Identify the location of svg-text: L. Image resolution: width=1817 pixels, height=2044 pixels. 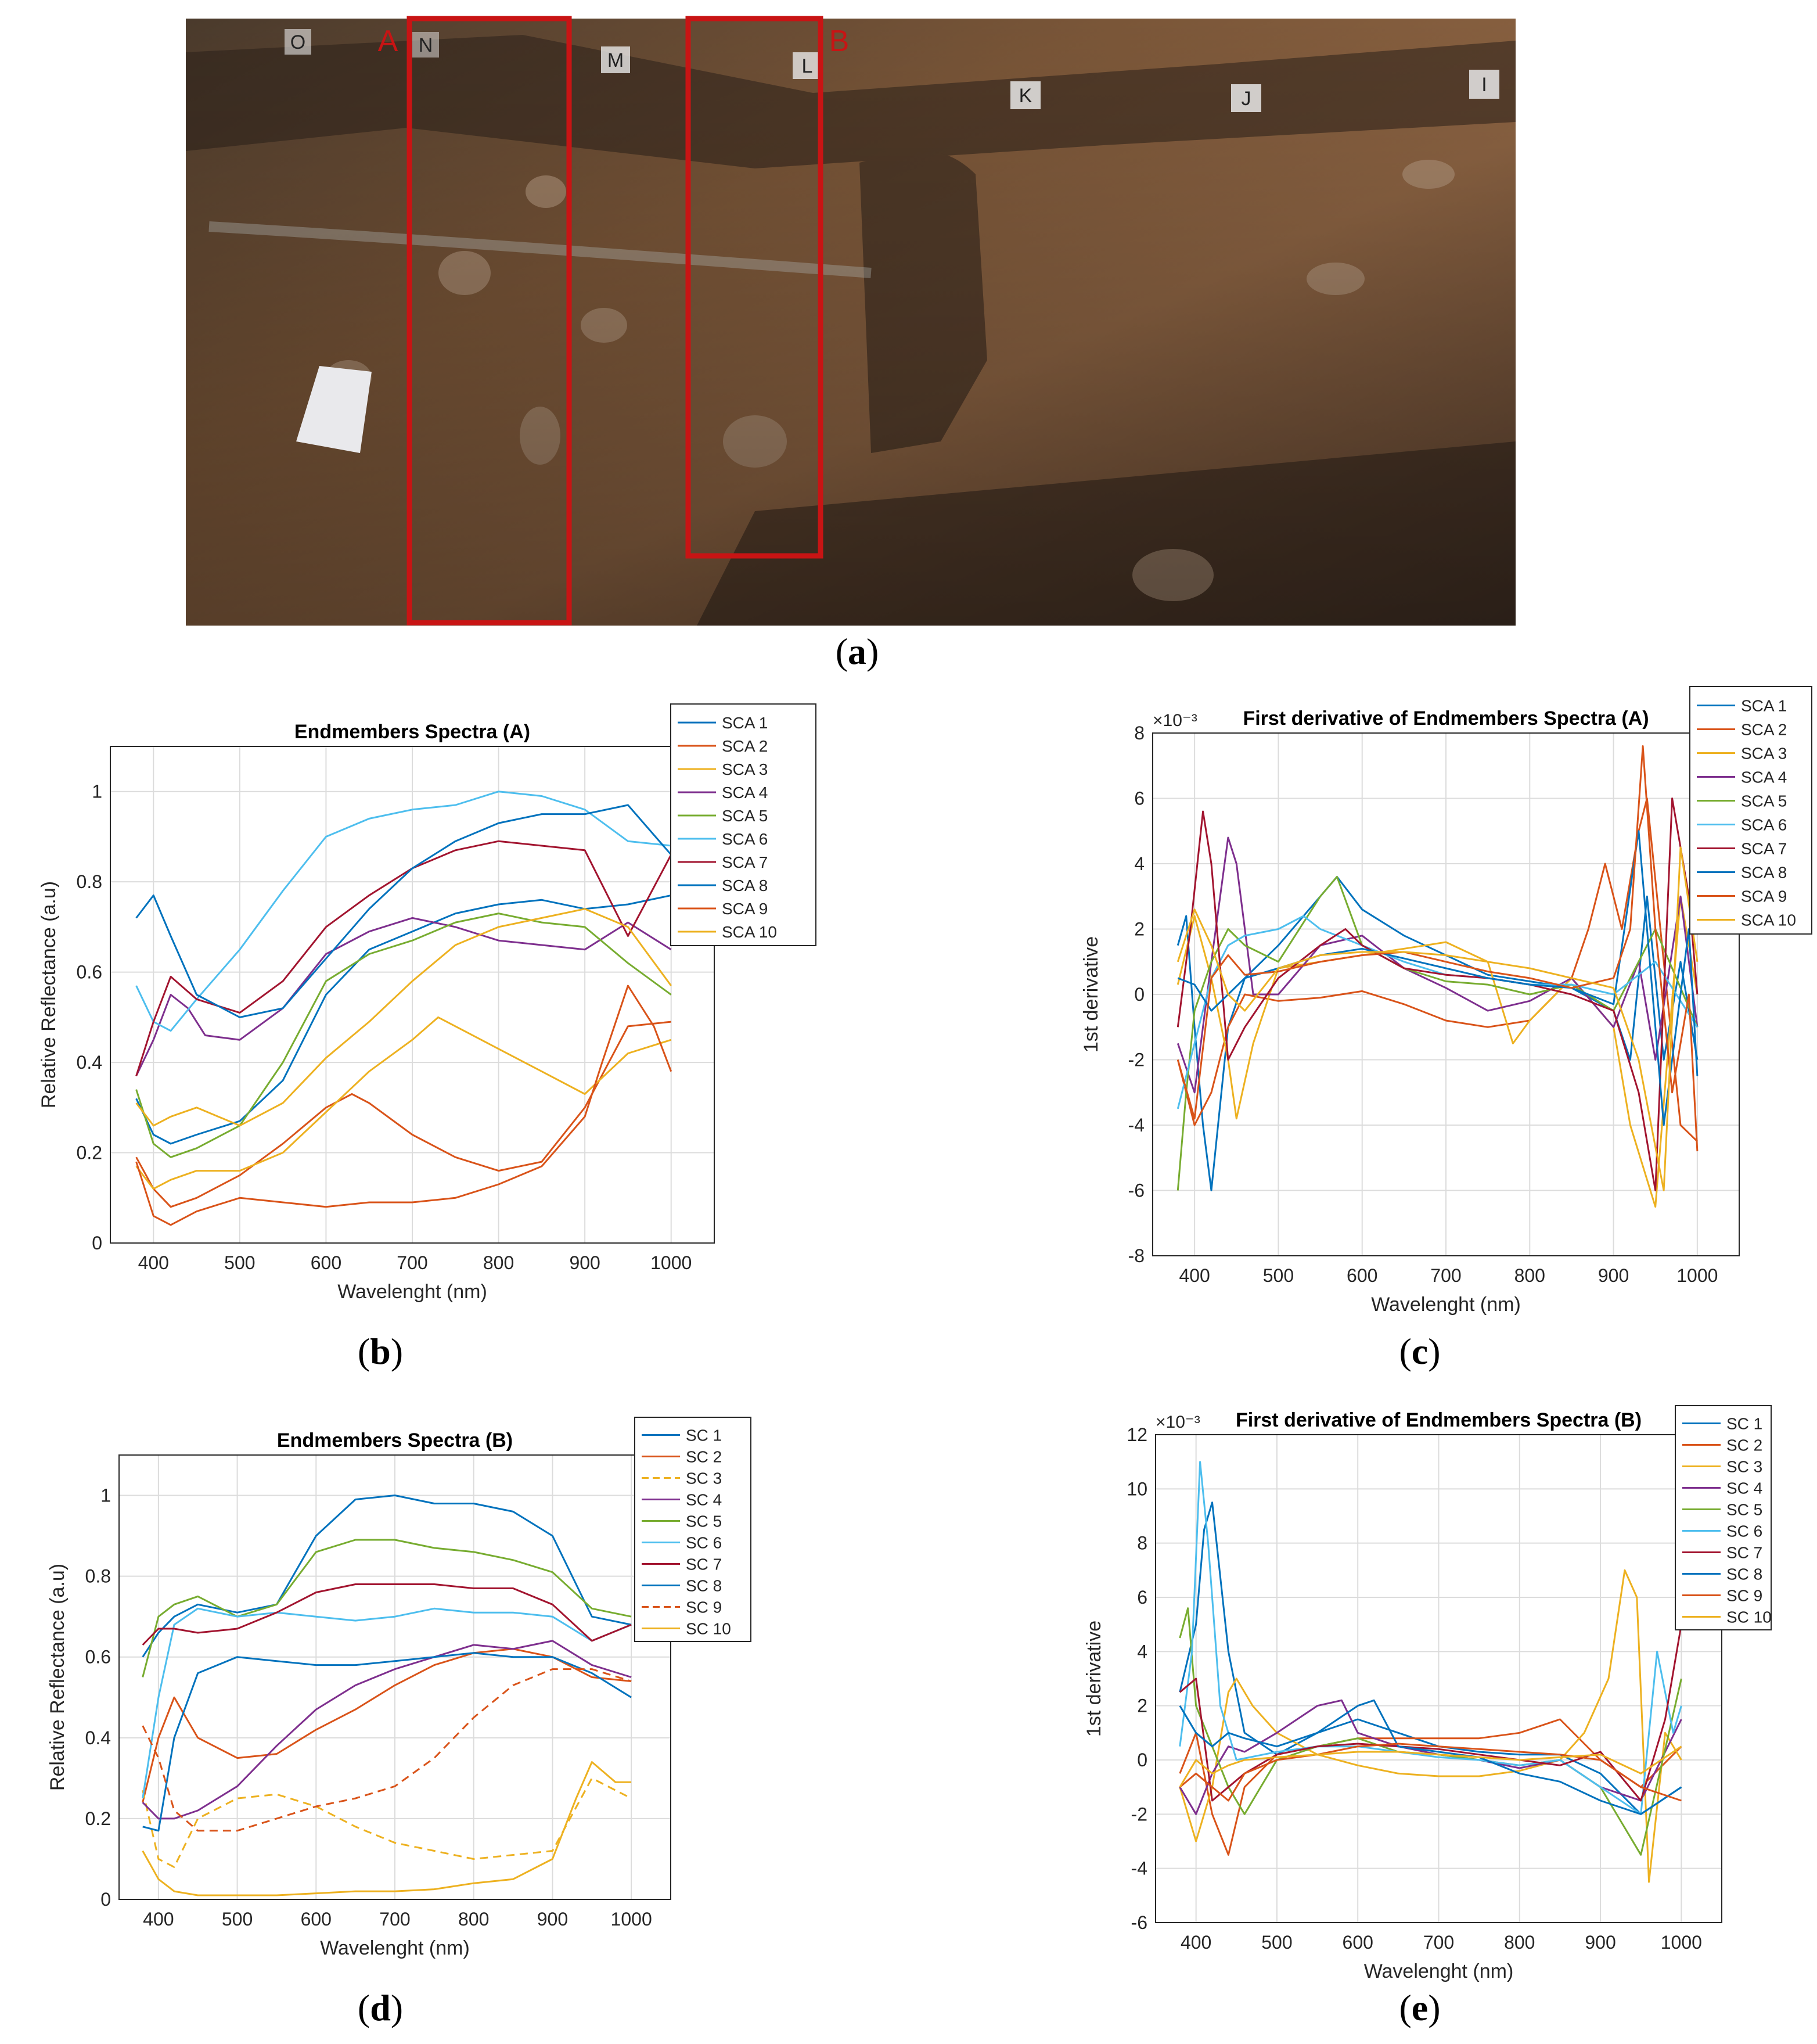
(807, 66).